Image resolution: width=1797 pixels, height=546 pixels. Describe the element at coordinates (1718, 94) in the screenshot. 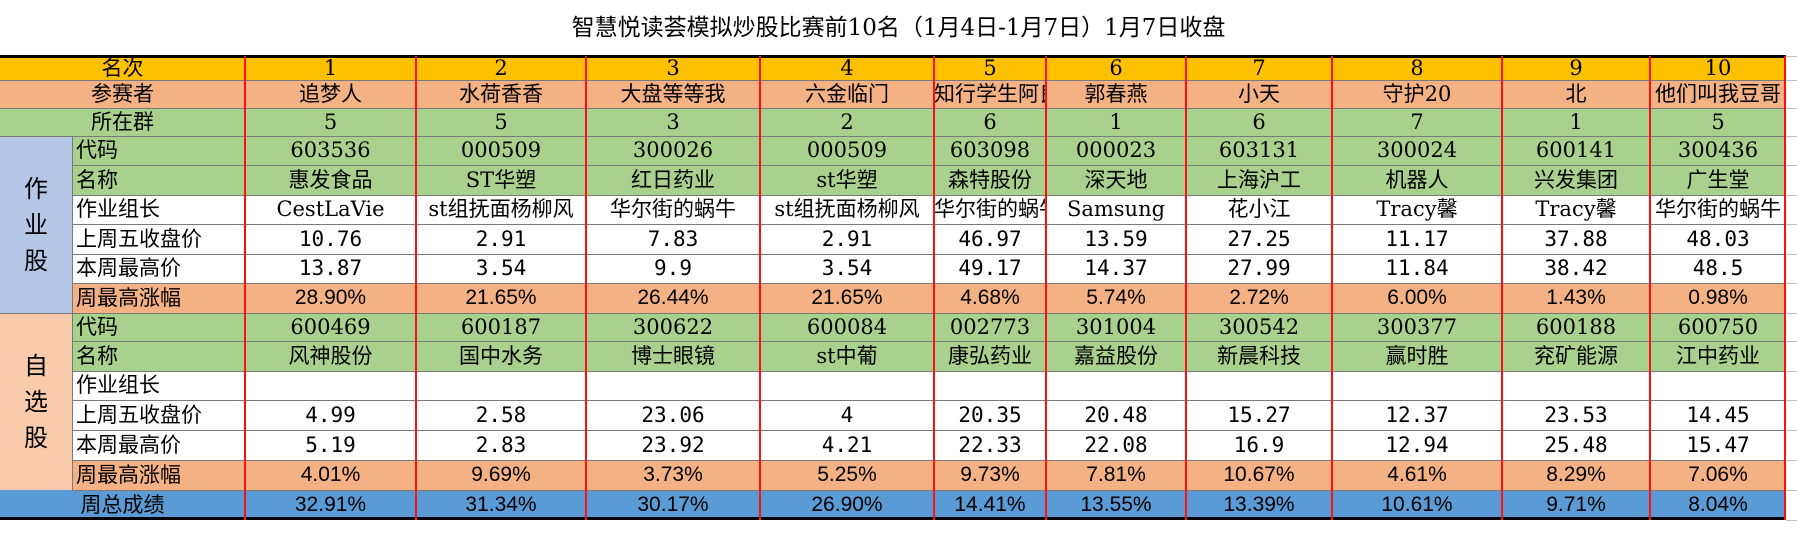

I see `cell-participant: 他们叫我豆哥` at that location.